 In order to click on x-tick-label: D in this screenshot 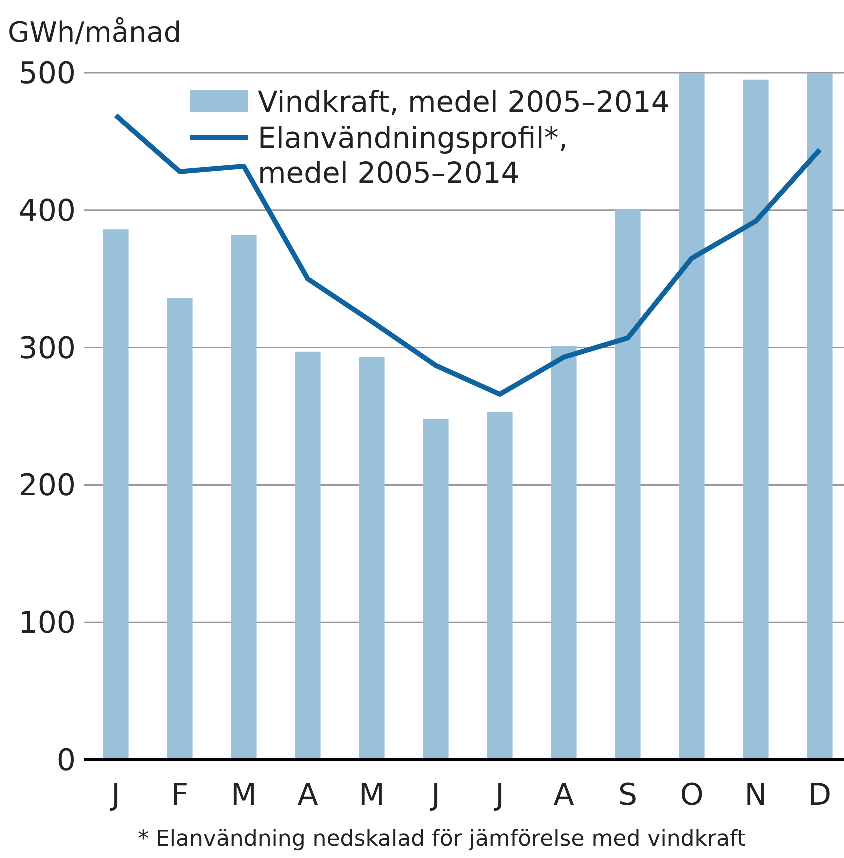, I will do `click(820, 795)`.